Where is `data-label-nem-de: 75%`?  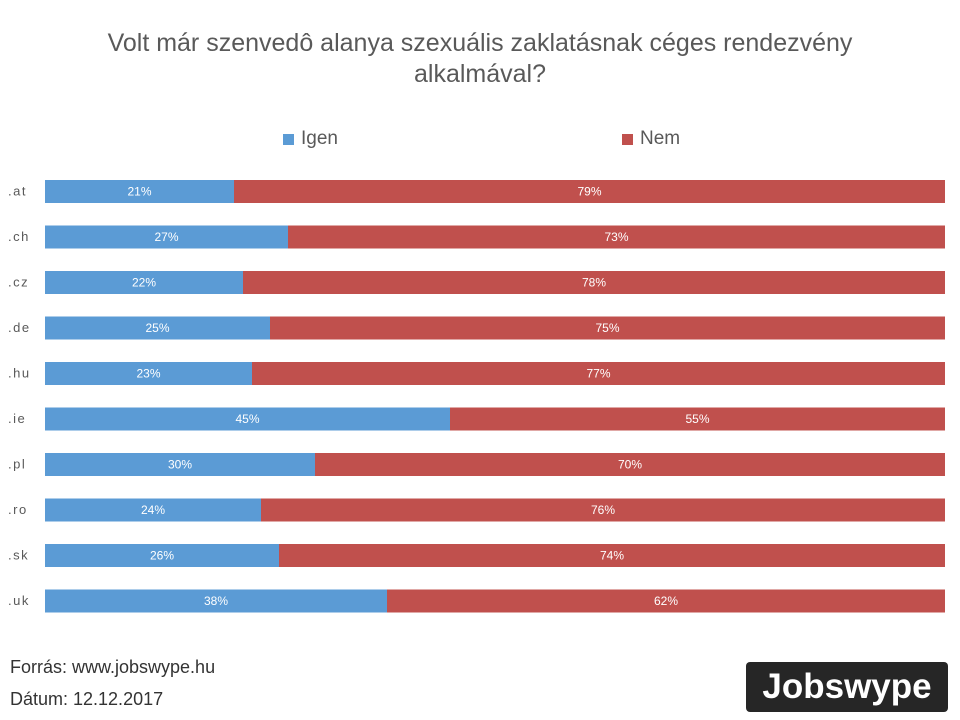
data-label-nem-de: 75% is located at coordinates (607, 328).